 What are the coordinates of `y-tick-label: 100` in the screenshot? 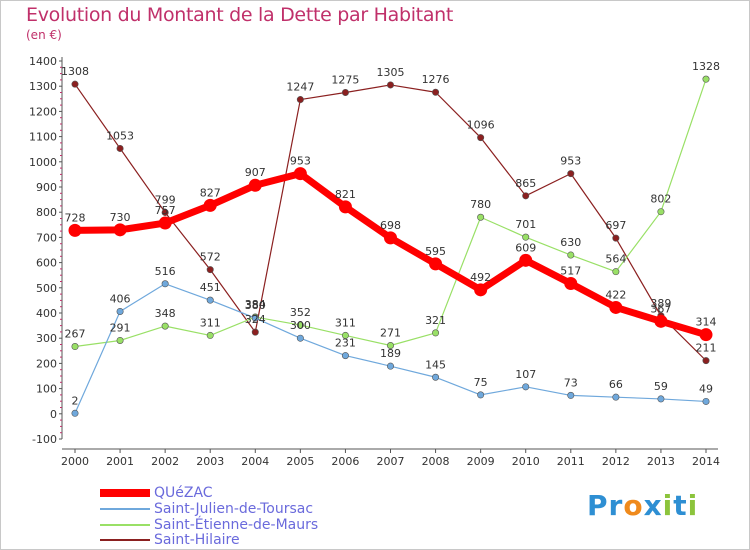 It's located at (46, 389).